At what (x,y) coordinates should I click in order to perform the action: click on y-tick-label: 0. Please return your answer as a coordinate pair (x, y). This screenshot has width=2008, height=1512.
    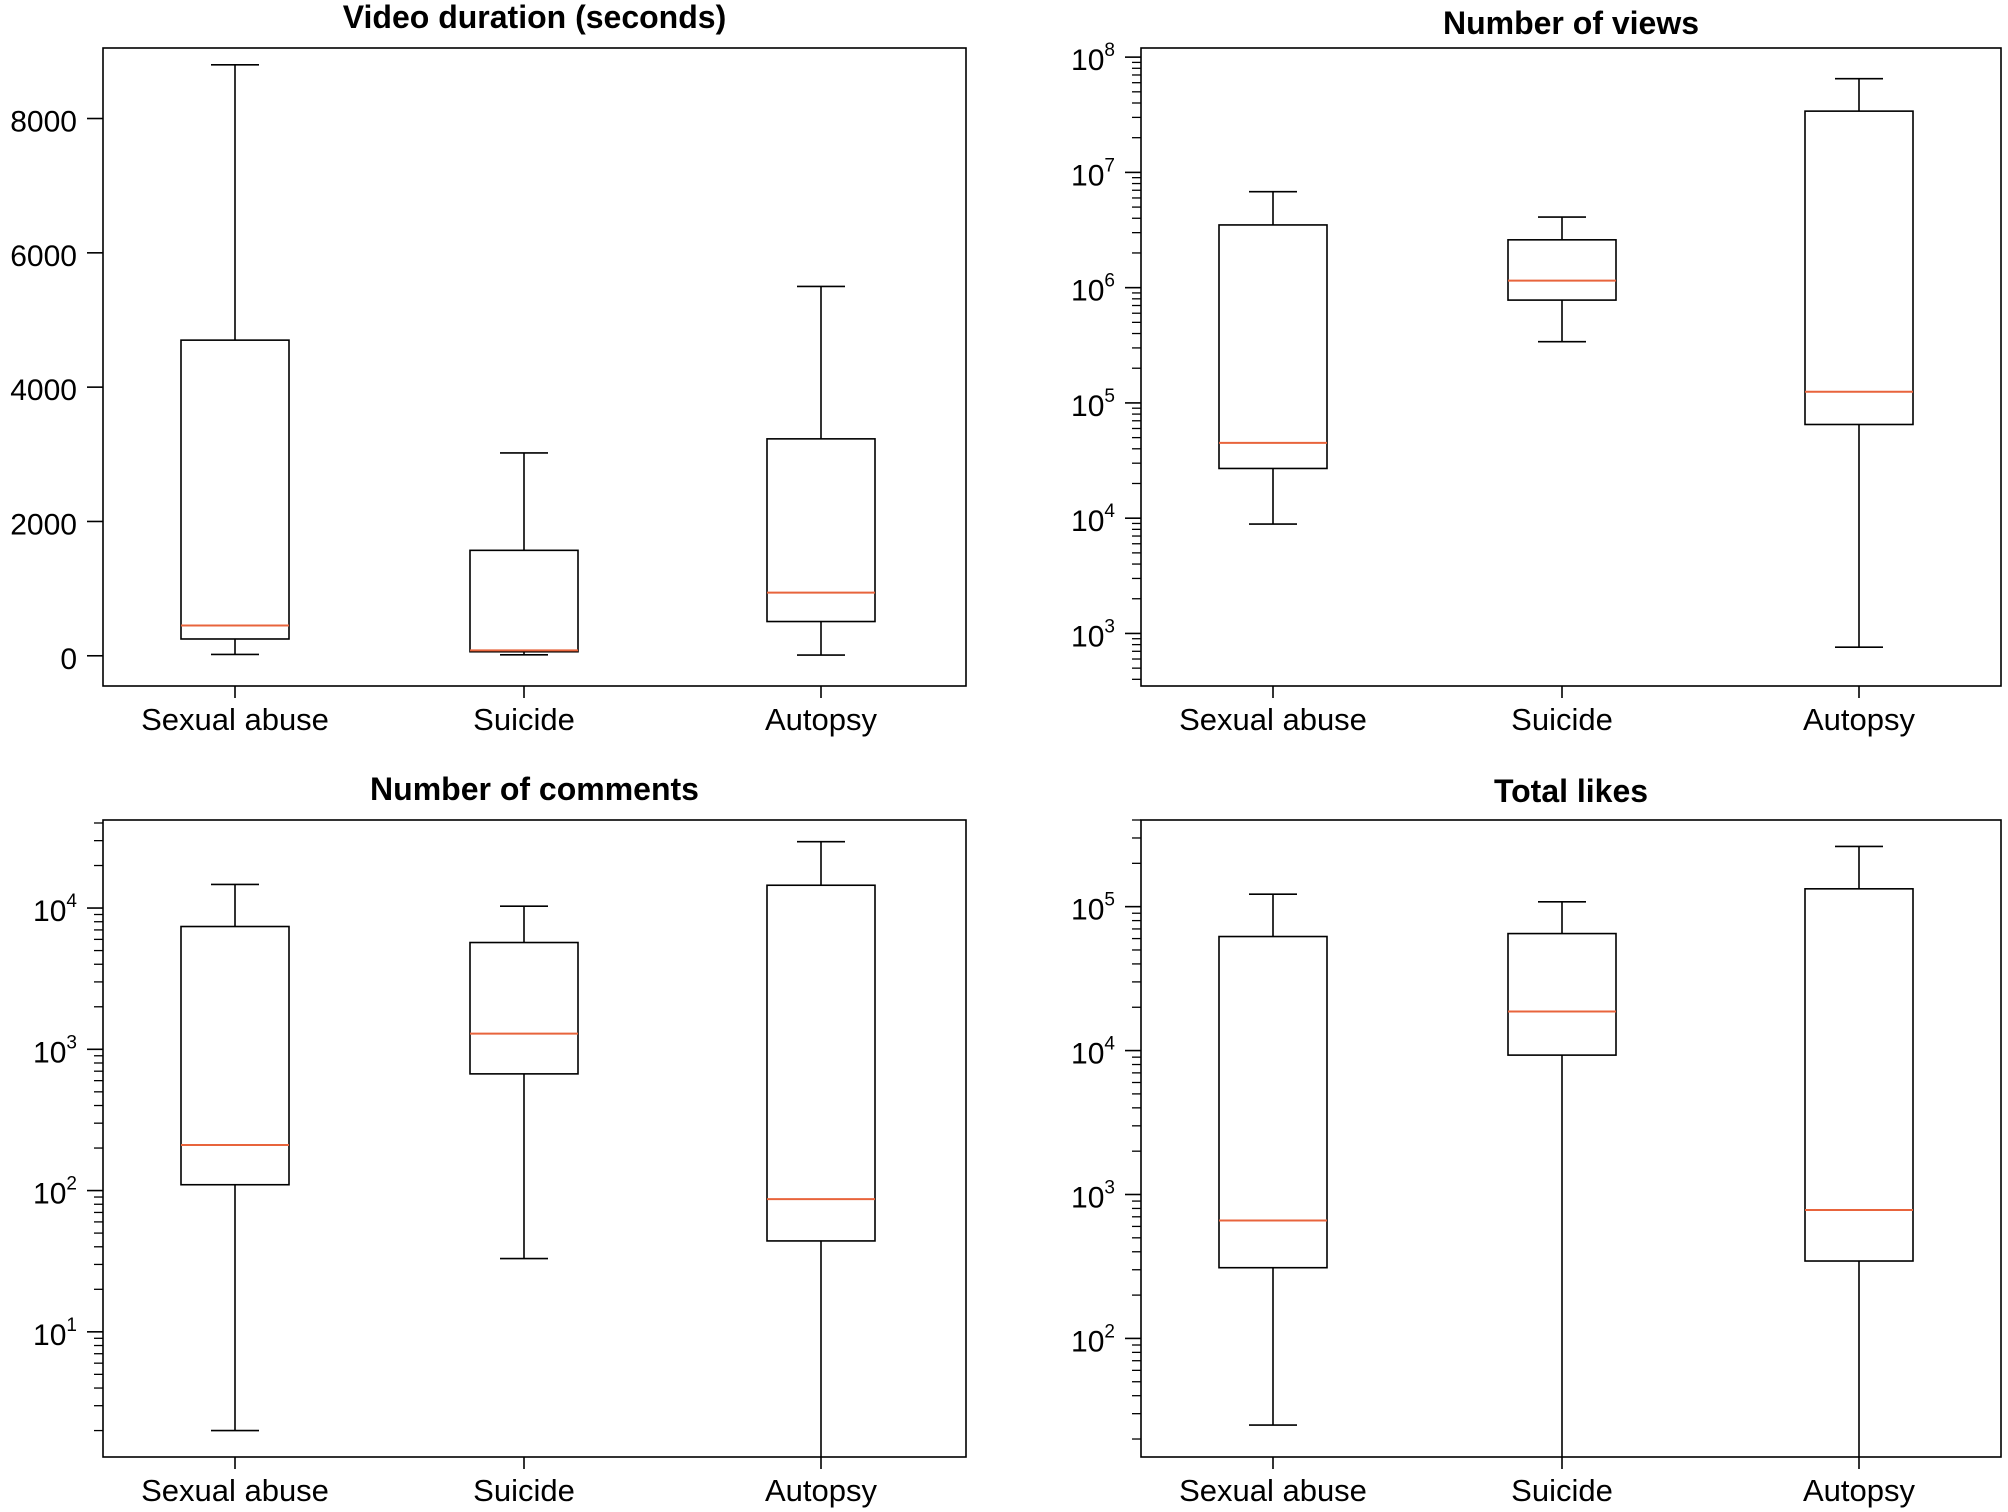
    Looking at the image, I should click on (68, 659).